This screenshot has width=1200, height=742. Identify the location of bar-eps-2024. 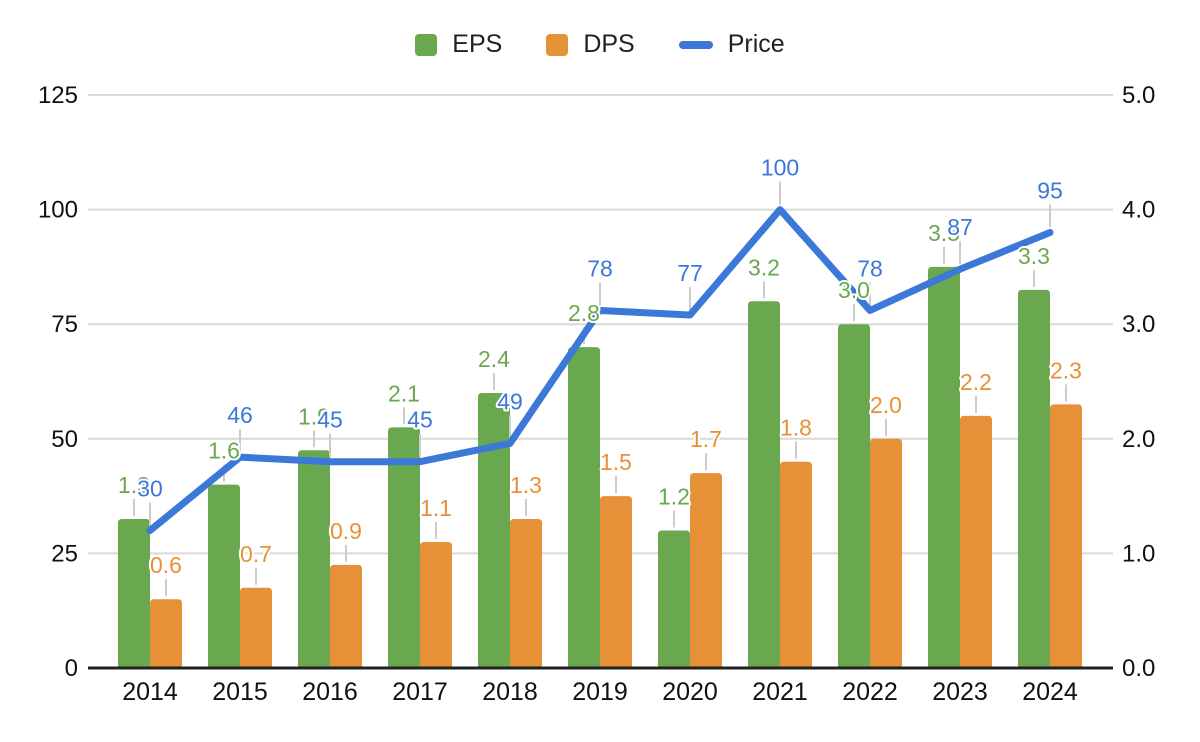
(1034, 478).